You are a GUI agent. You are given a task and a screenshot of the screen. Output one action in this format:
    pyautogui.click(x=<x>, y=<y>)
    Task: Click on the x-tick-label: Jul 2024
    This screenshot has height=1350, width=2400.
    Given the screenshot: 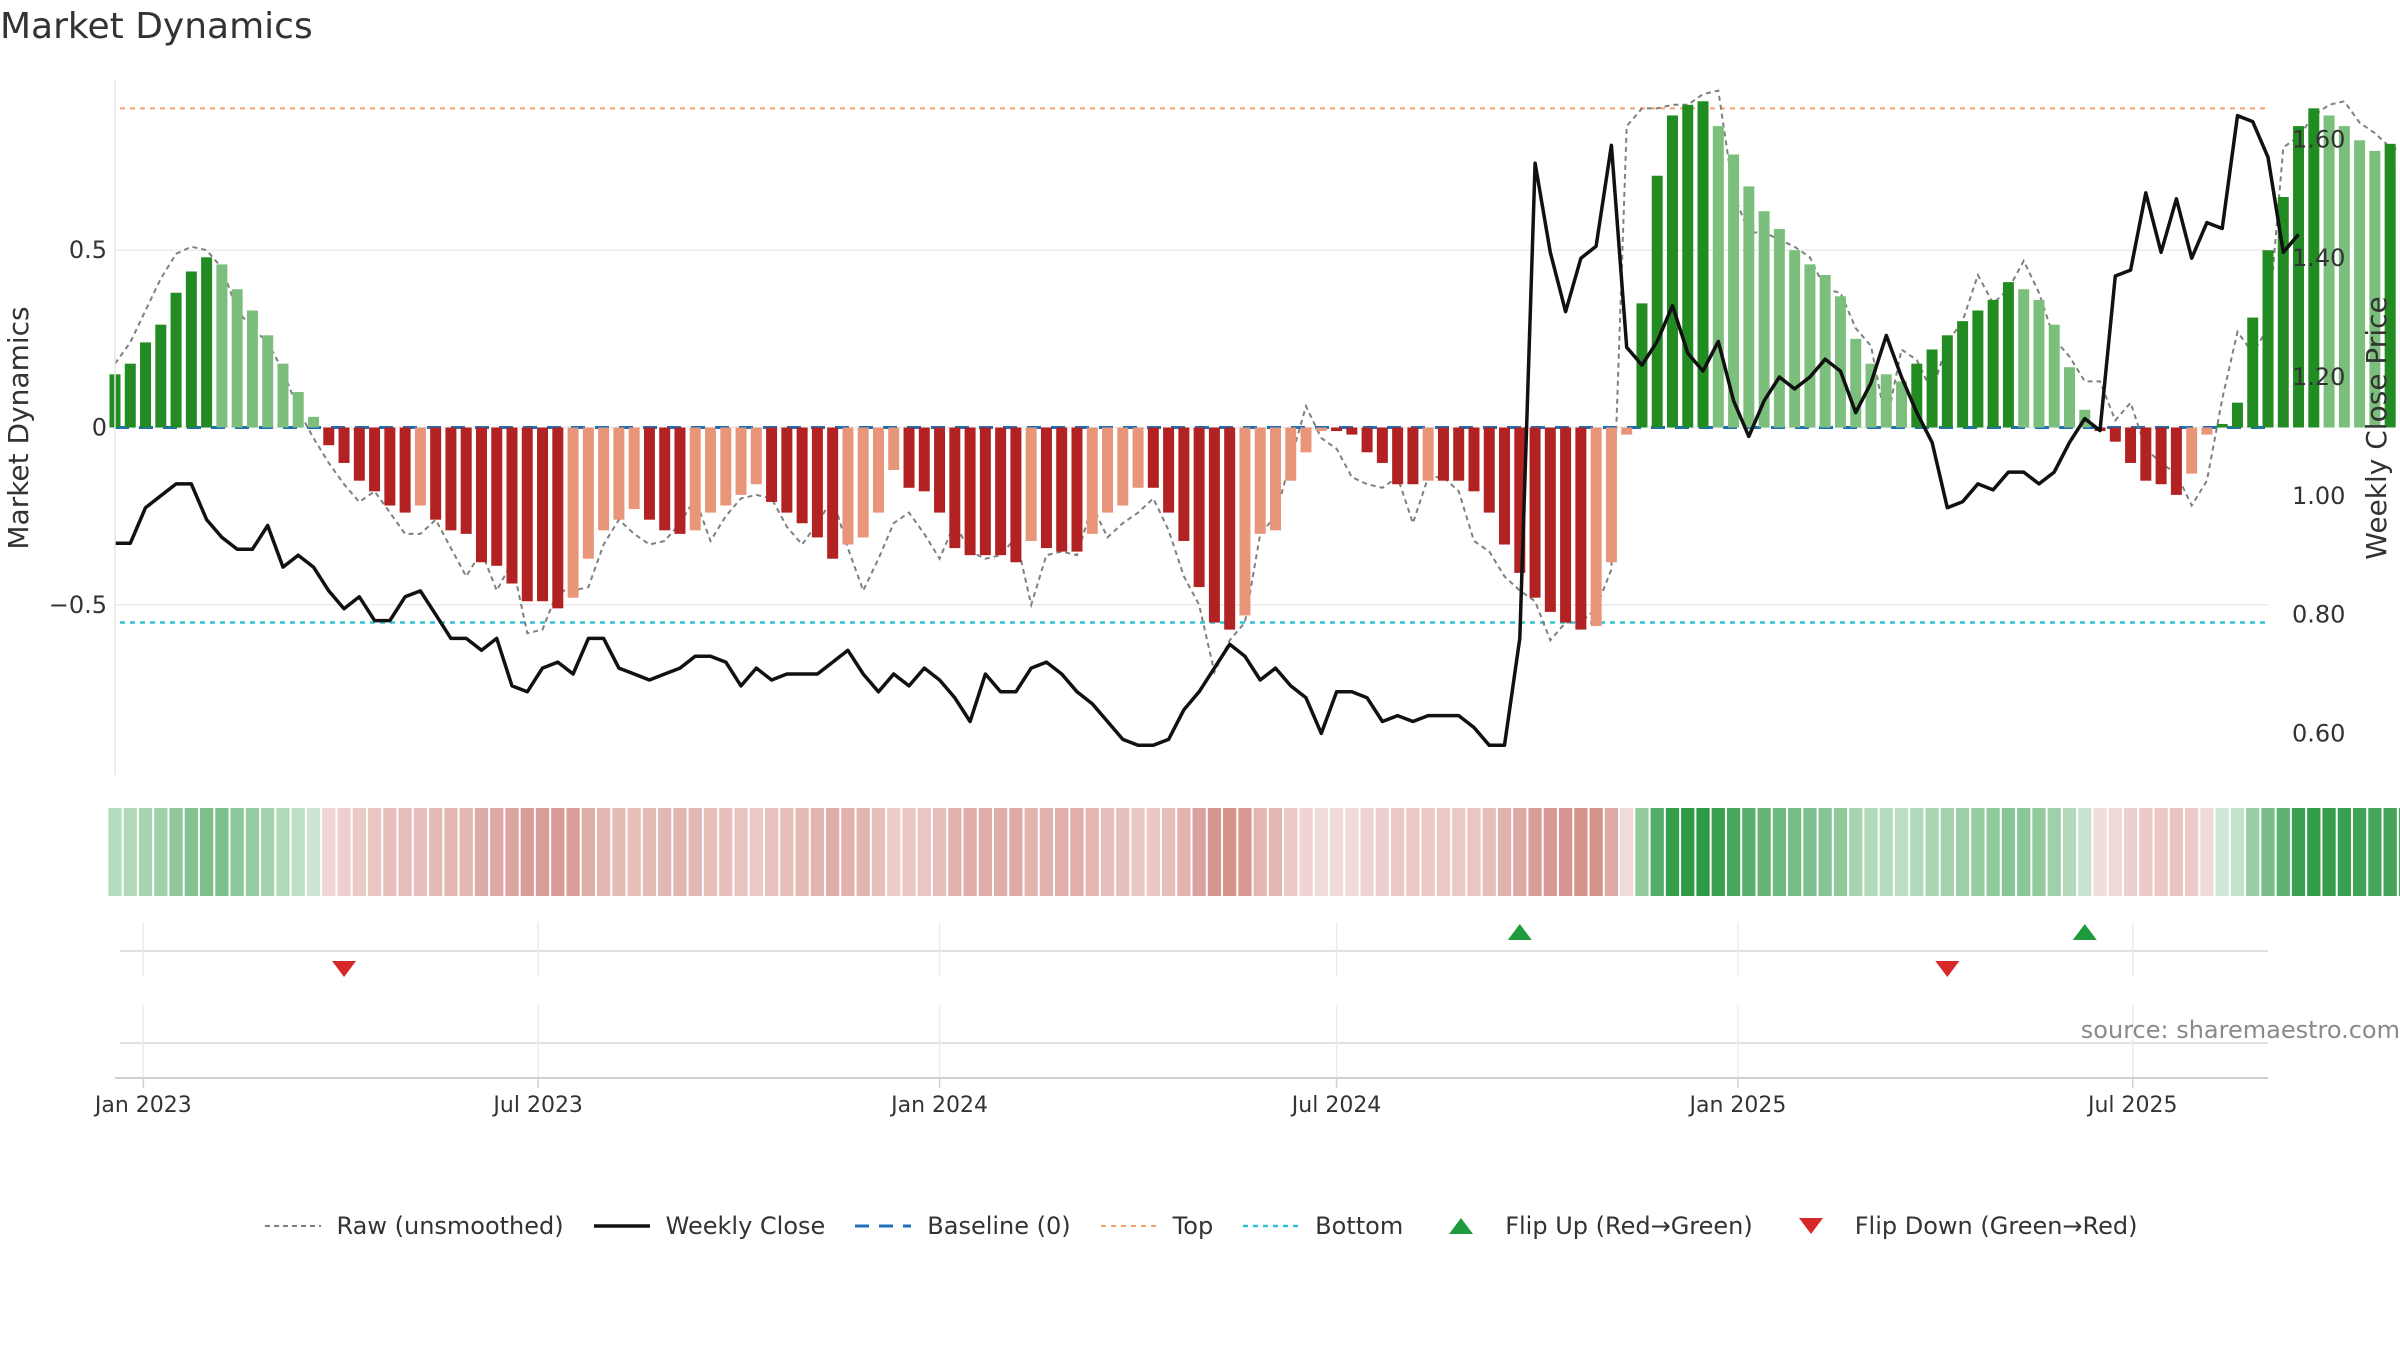 What is the action you would take?
    pyautogui.click(x=1336, y=1105)
    